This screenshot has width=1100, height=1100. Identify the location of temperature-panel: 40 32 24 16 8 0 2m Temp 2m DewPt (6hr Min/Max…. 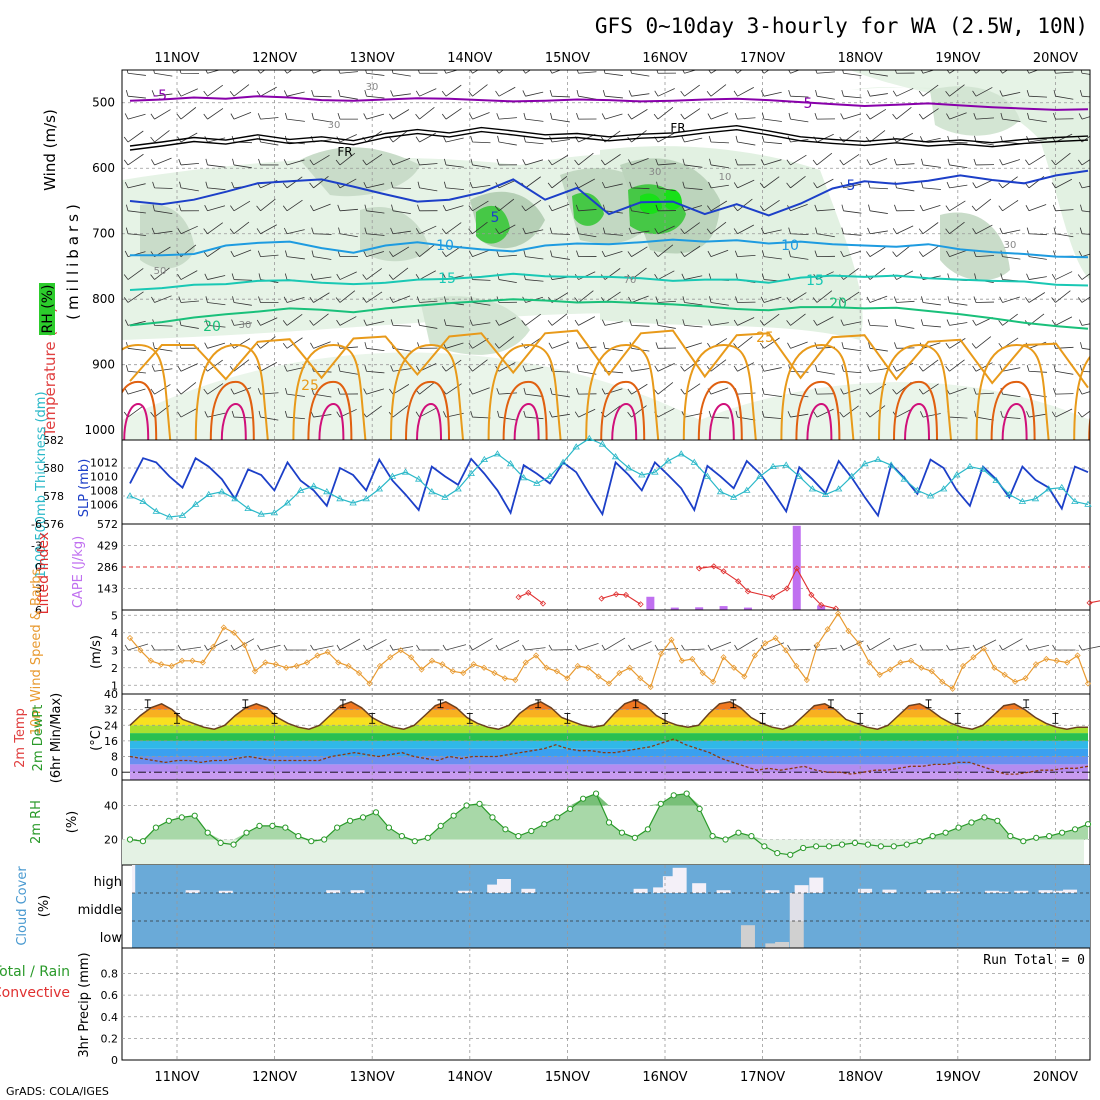
(552, 735).